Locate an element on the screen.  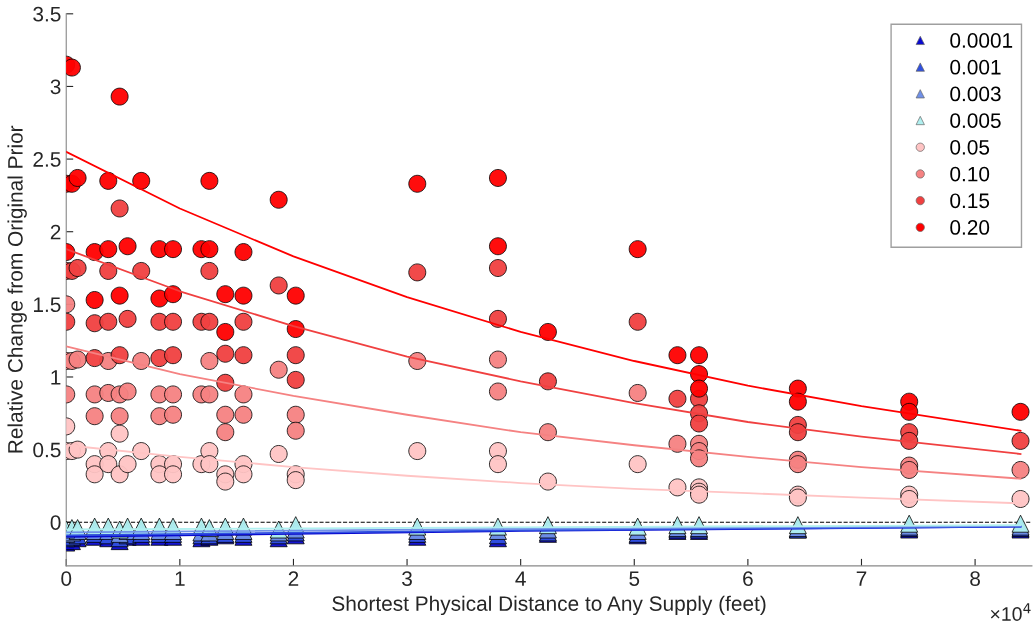
x-tick-label: 2 is located at coordinates (293, 578).